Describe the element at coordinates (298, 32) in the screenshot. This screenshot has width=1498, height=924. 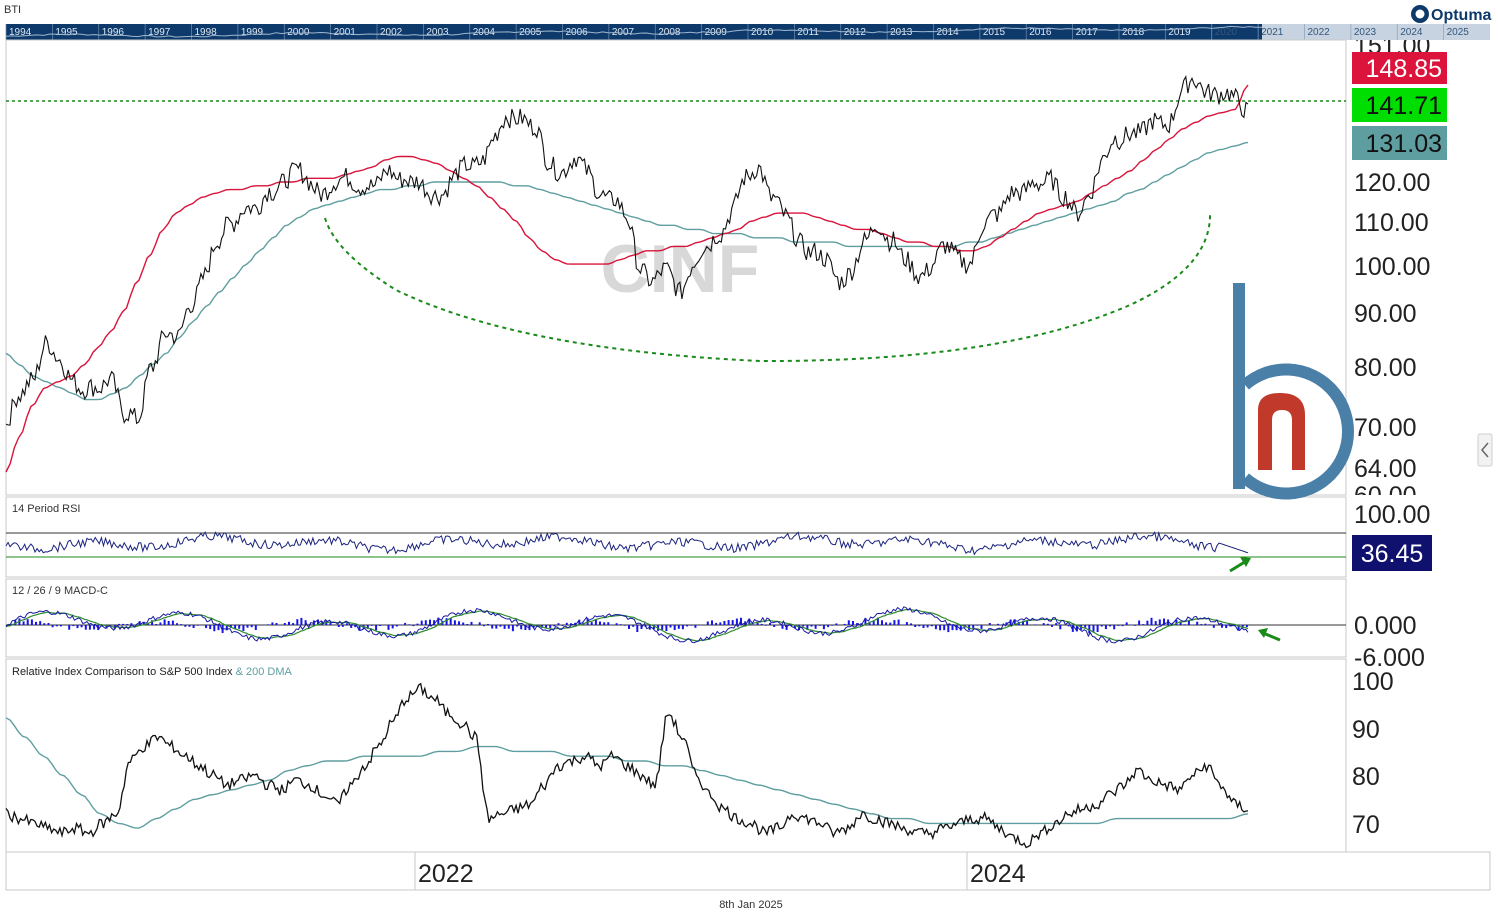
I see `timeline-year-label: 2000` at that location.